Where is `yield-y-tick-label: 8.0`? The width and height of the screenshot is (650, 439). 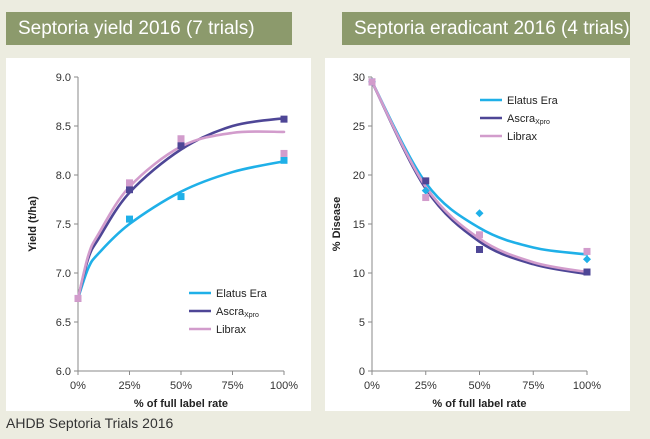 yield-y-tick-label: 8.0 is located at coordinates (63, 176).